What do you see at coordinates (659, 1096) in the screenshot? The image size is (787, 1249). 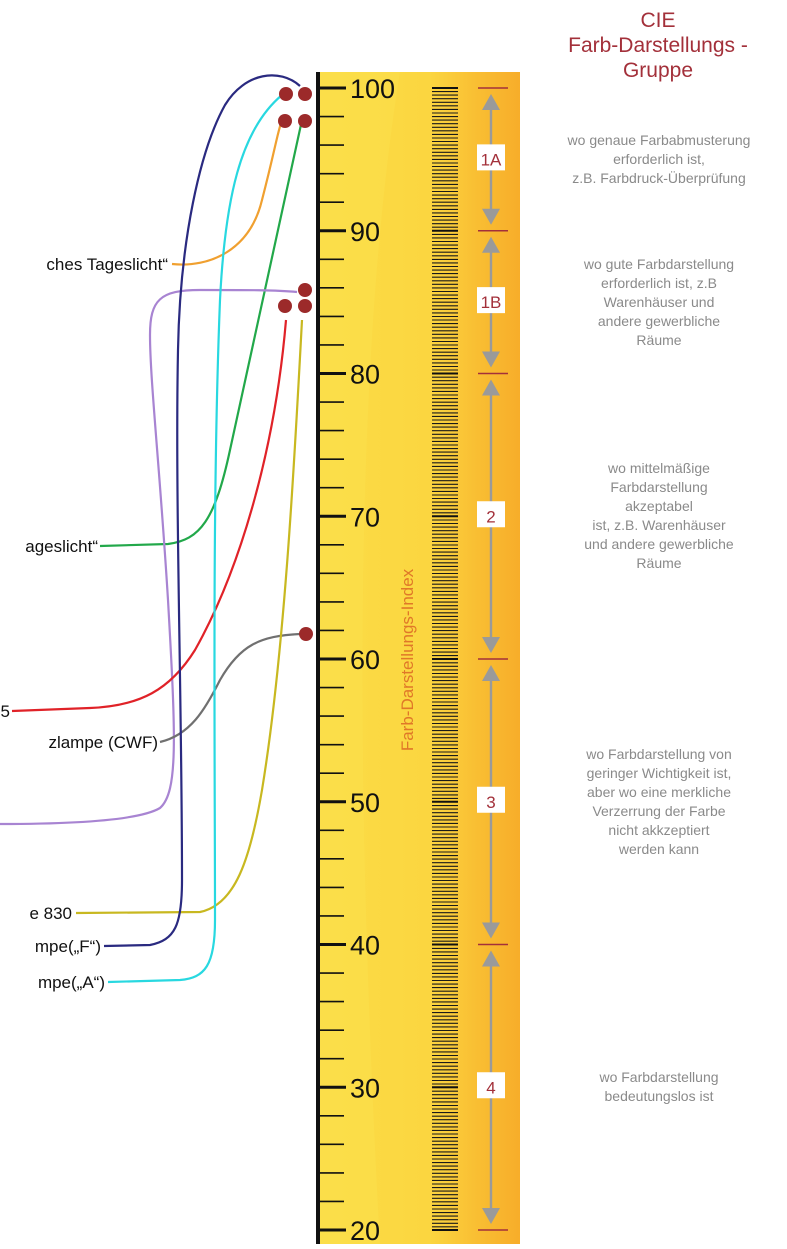 I see `description-line: bedeutungslos ist` at bounding box center [659, 1096].